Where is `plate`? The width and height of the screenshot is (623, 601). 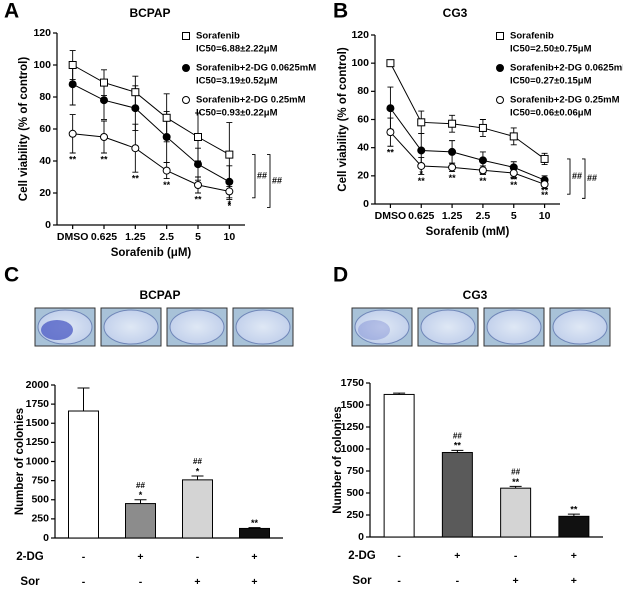 plate is located at coordinates (580, 327).